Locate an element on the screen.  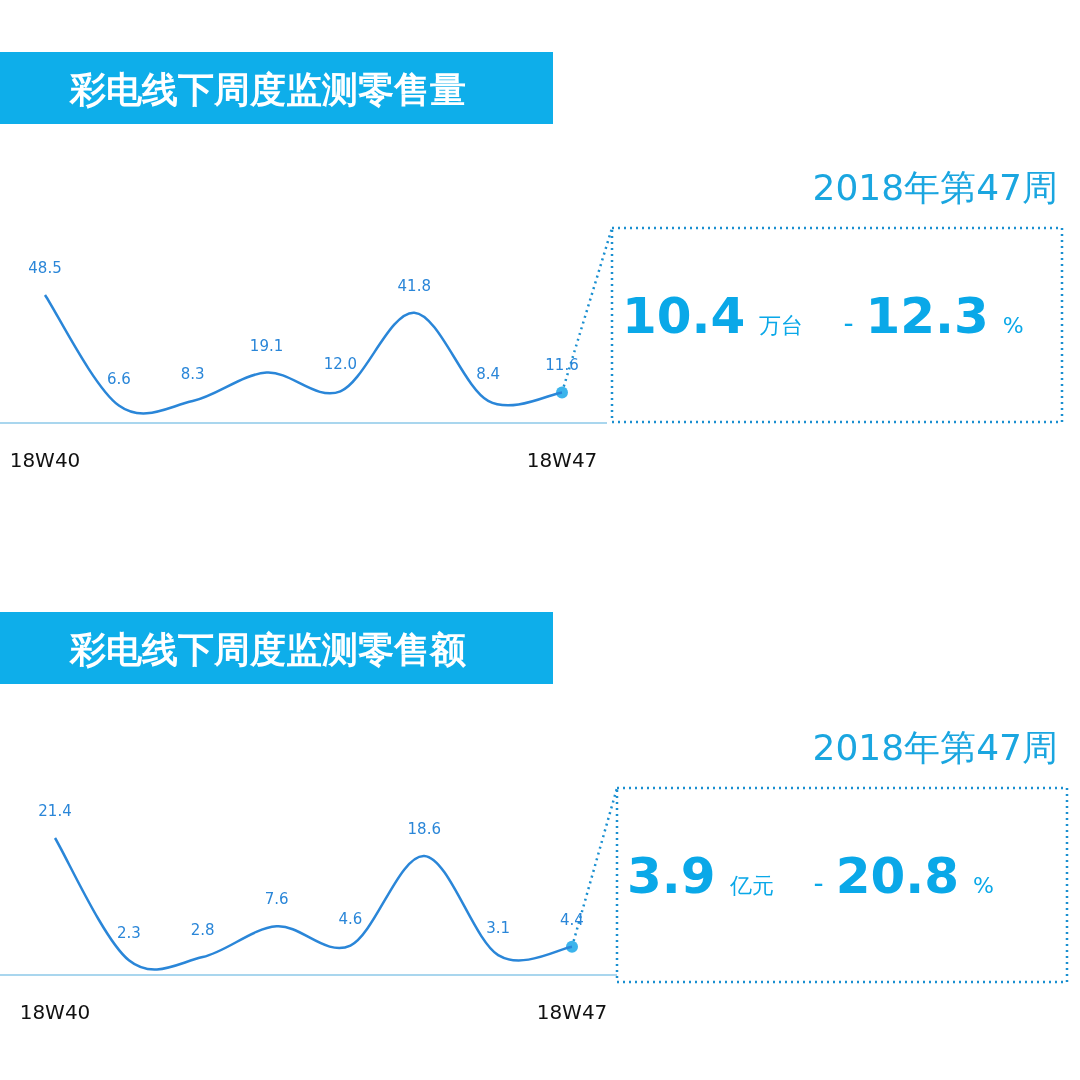
data-label: 48.5 is located at coordinates (45, 268).